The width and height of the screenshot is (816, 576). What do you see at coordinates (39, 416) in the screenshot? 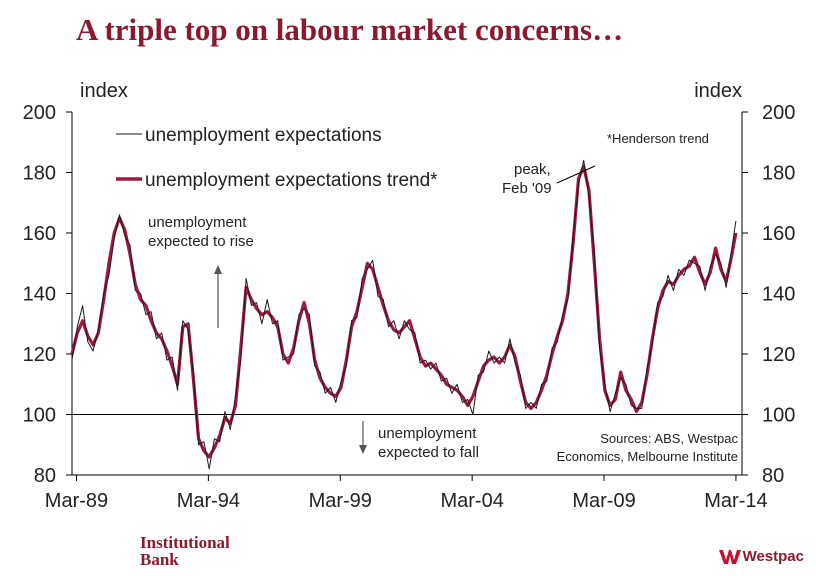
I see `y-tick-label-left: 100` at bounding box center [39, 416].